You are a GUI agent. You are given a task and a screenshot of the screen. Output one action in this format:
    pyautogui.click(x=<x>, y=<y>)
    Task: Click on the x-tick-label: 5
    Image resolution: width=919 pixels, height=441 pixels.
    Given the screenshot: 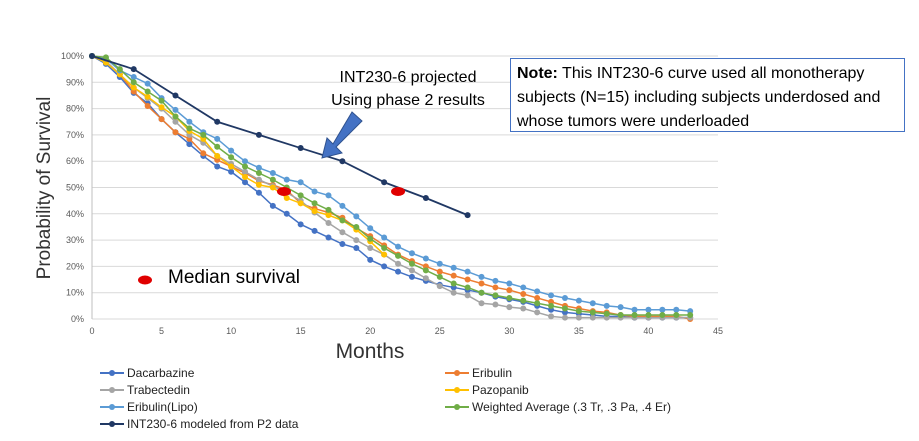 What is the action you would take?
    pyautogui.click(x=161, y=331)
    